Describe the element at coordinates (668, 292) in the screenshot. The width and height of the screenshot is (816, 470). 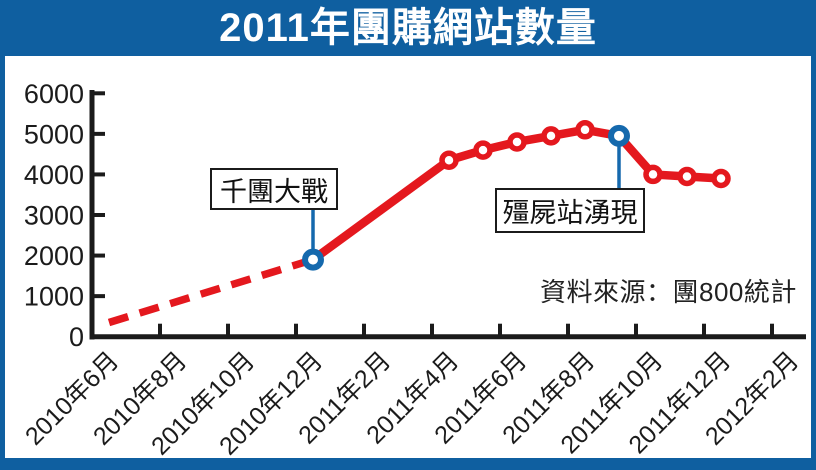
I see `source-note: 資料來源：團800統計` at that location.